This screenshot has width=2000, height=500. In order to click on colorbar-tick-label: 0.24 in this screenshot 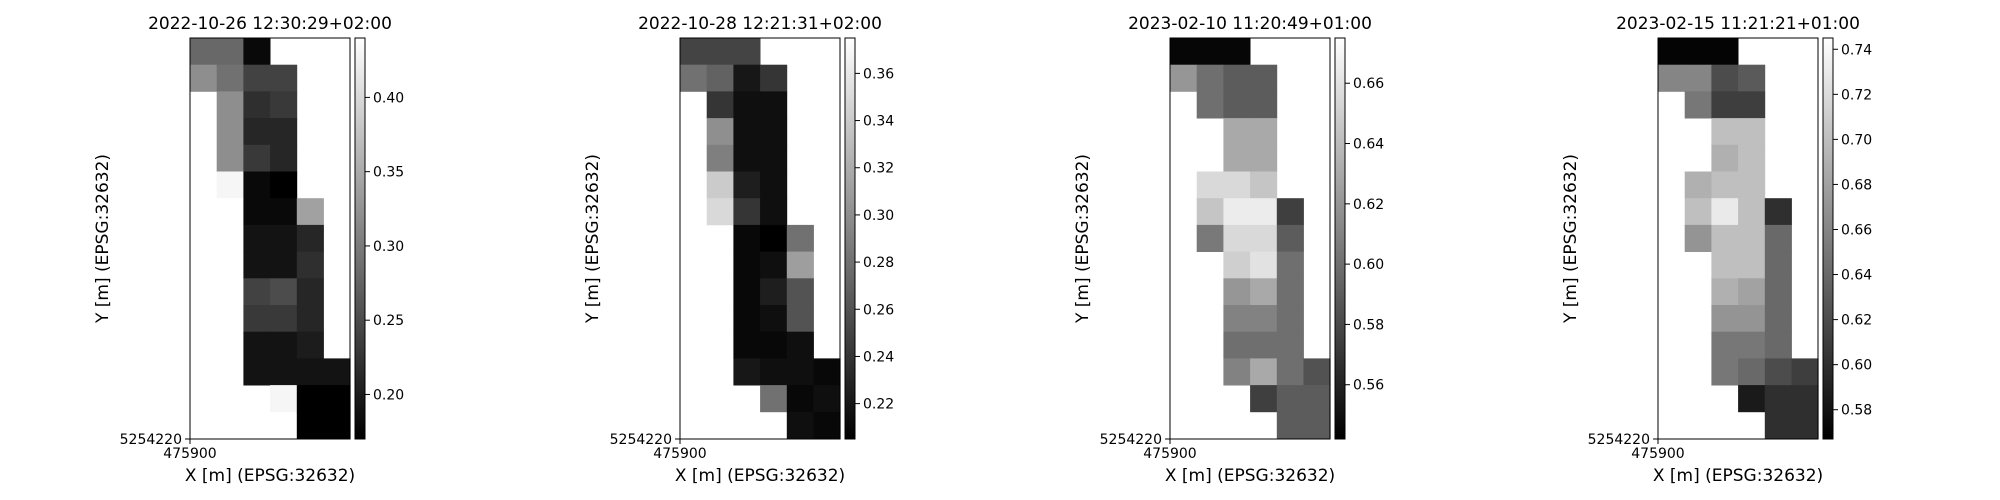, I will do `click(878, 357)`.